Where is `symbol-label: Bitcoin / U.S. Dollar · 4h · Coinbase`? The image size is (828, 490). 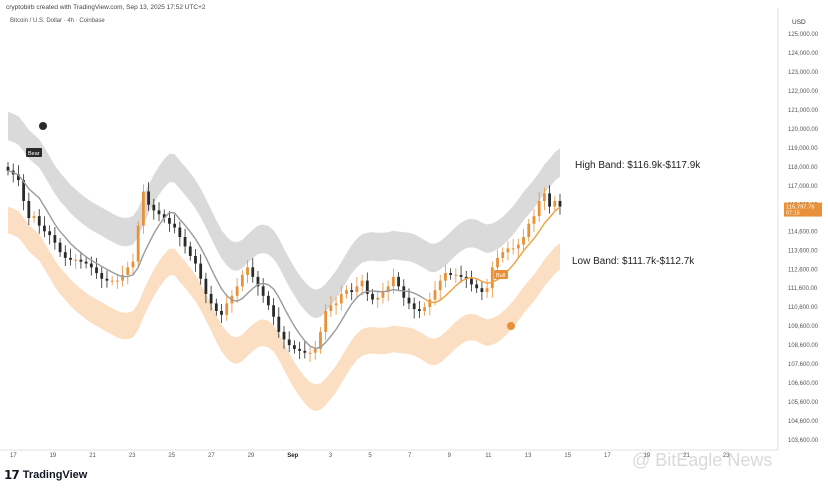
symbol-label: Bitcoin / U.S. Dollar · 4h · Coinbase is located at coordinates (57, 21).